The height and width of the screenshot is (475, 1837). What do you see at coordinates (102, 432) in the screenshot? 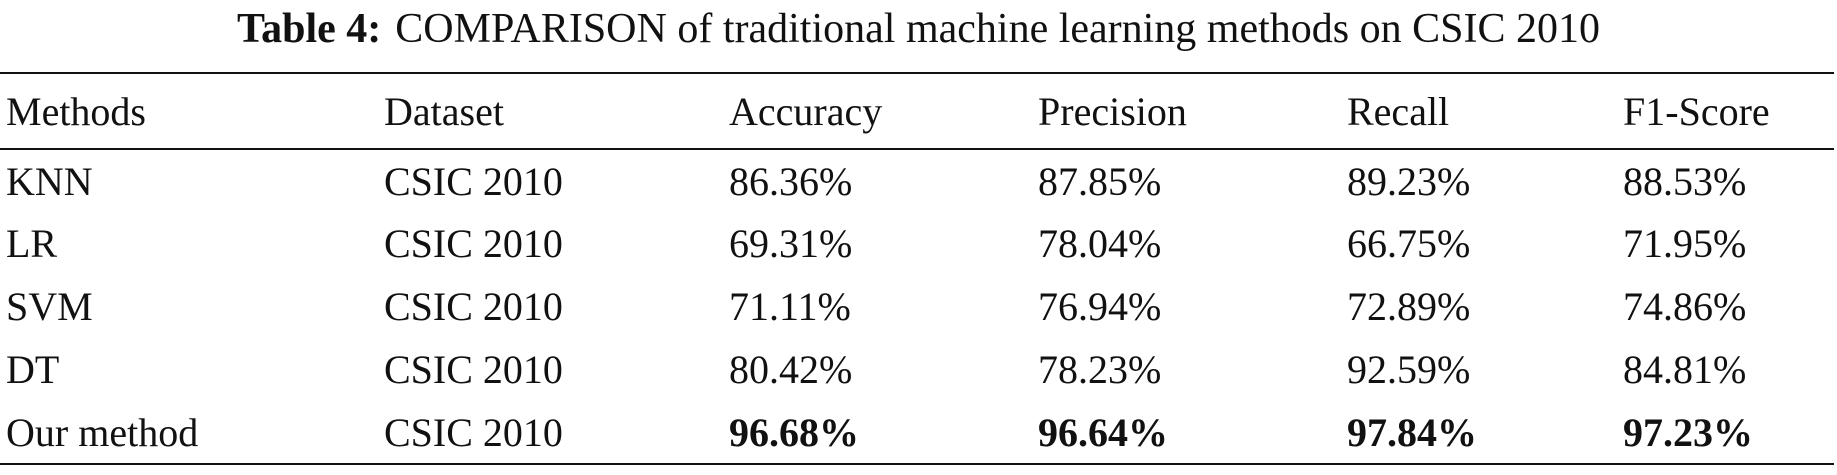
I see `table-cell: Our method` at bounding box center [102, 432].